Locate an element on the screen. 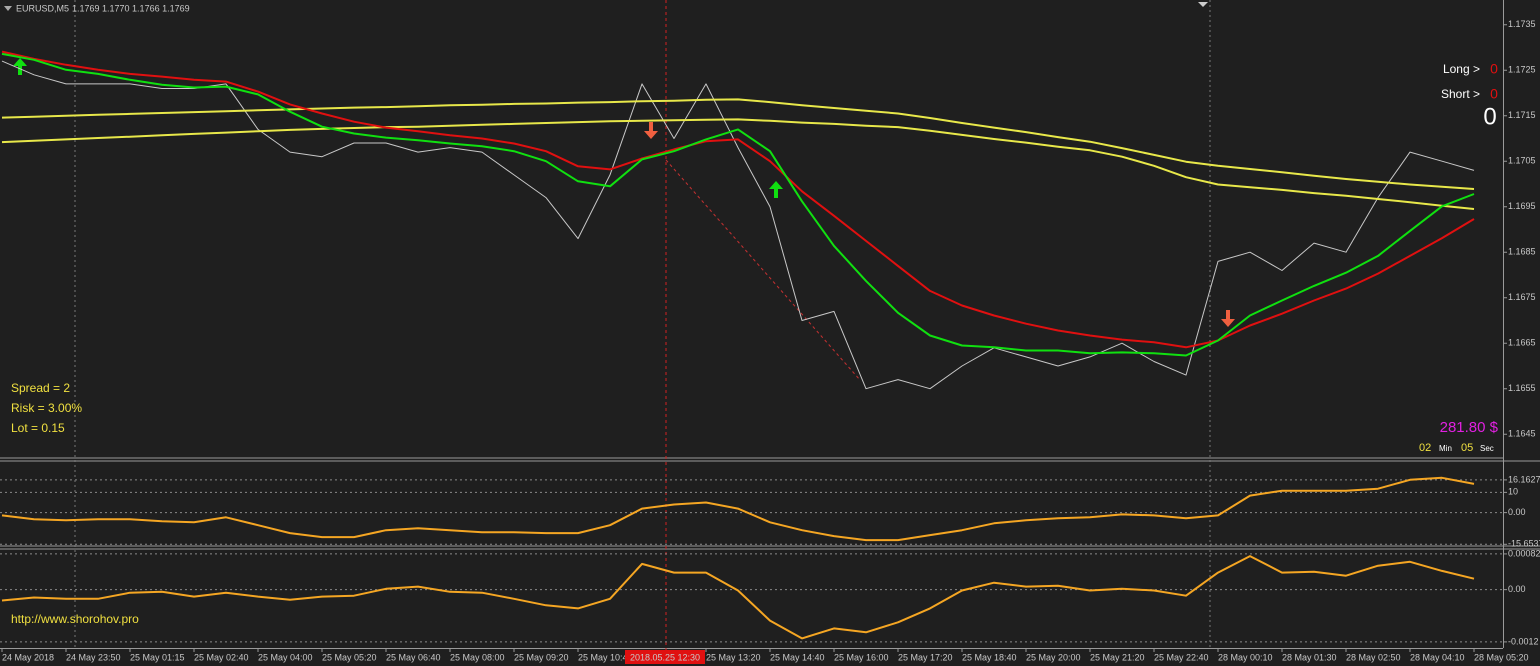  x-tick-label: 25 May 14:40 is located at coordinates (797, 657).